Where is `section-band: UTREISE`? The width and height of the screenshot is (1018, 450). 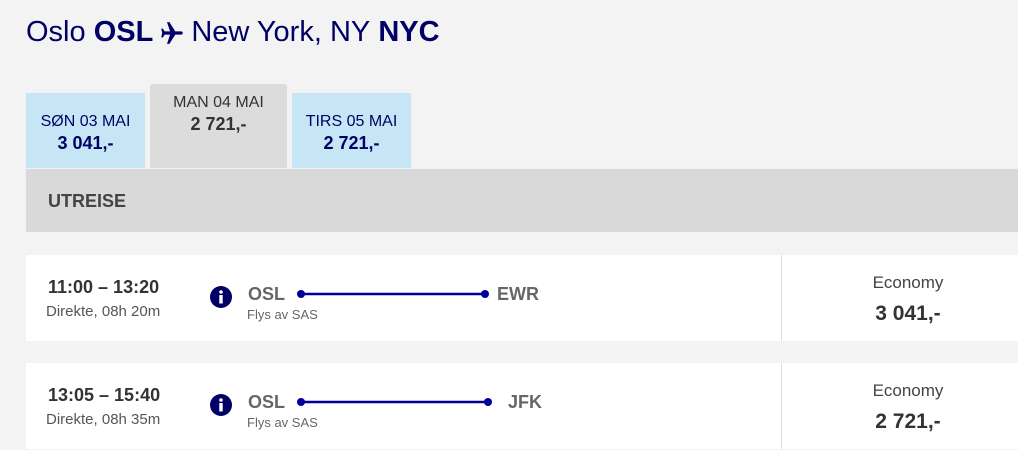
section-band: UTREISE is located at coordinates (522, 200).